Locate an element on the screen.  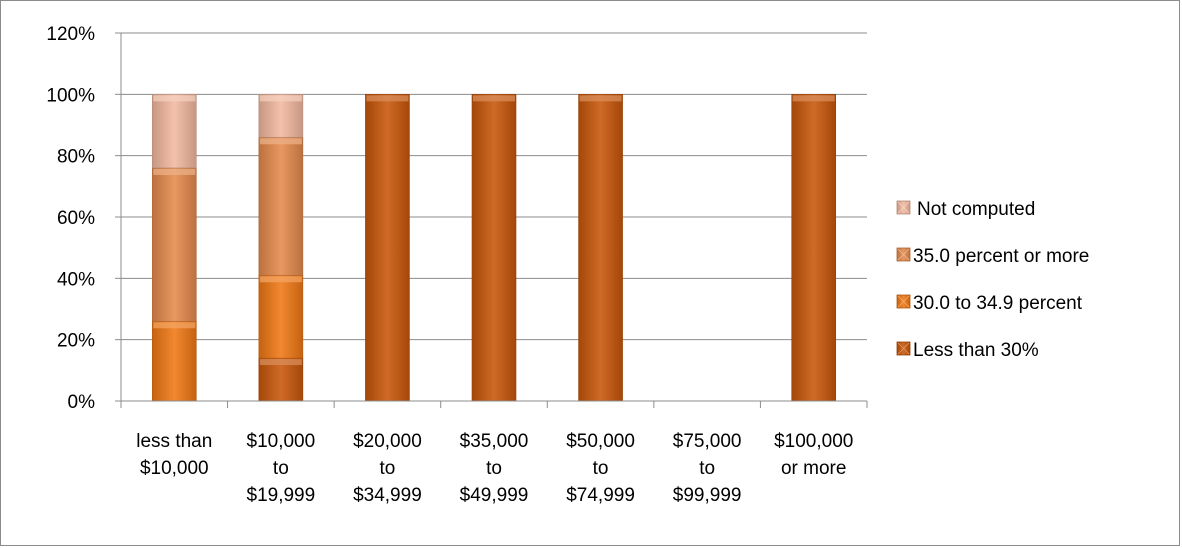
x-category-label: $100,000 or more is located at coordinates (813, 455).